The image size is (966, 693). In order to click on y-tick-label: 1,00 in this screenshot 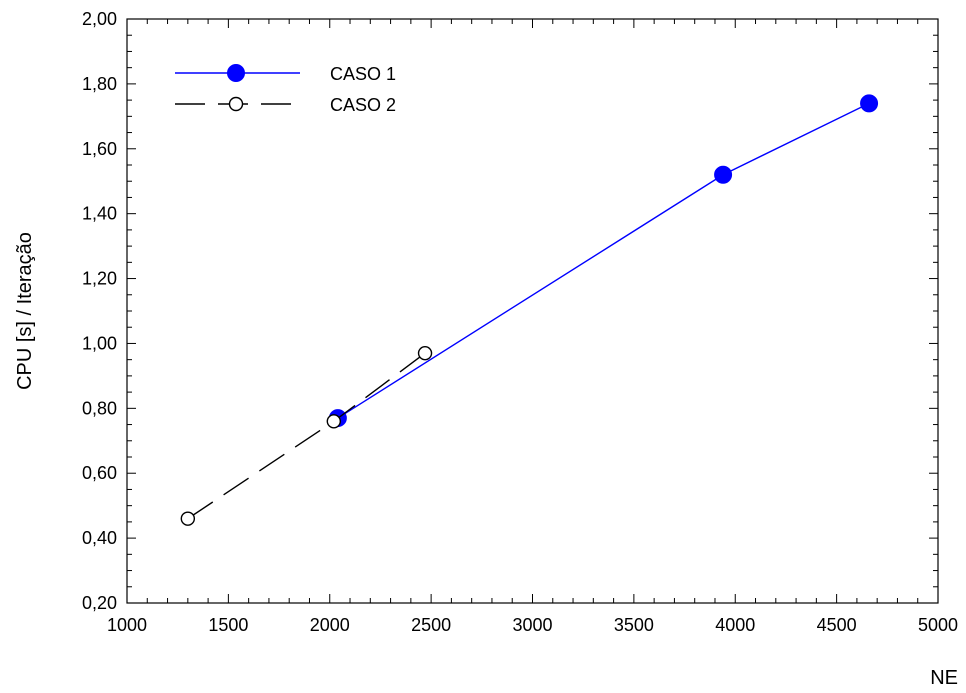, I will do `click(99, 343)`.